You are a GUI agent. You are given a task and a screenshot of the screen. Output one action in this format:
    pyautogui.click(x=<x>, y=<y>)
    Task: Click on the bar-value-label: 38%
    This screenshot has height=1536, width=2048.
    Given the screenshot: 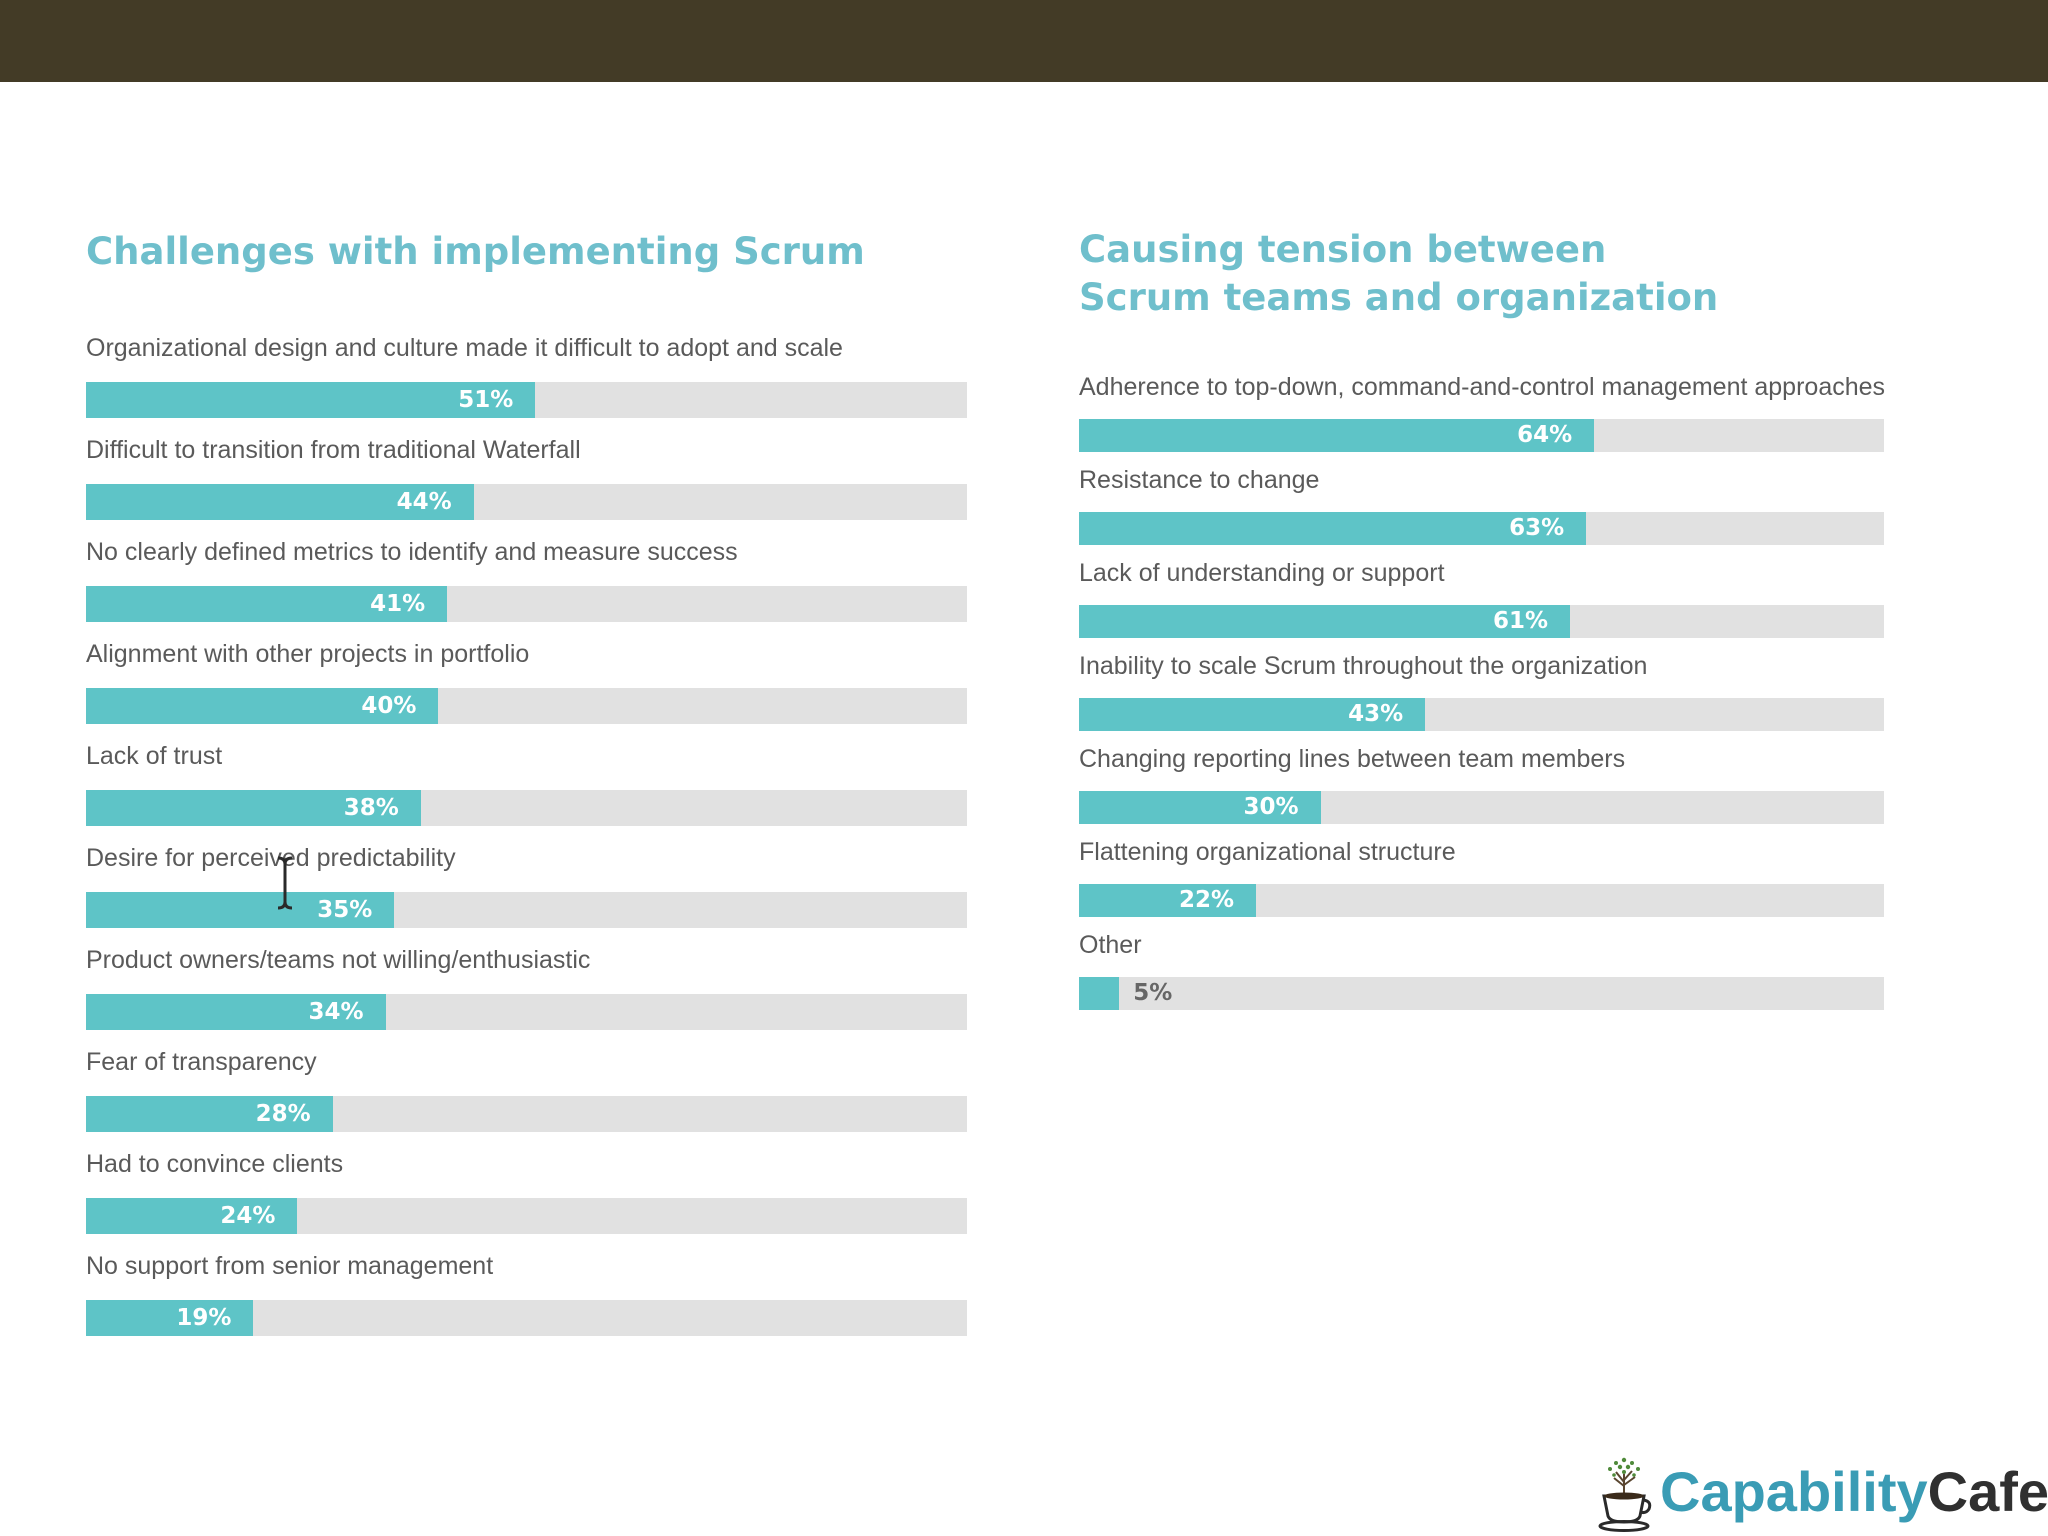 What is the action you would take?
    pyautogui.click(x=371, y=808)
    